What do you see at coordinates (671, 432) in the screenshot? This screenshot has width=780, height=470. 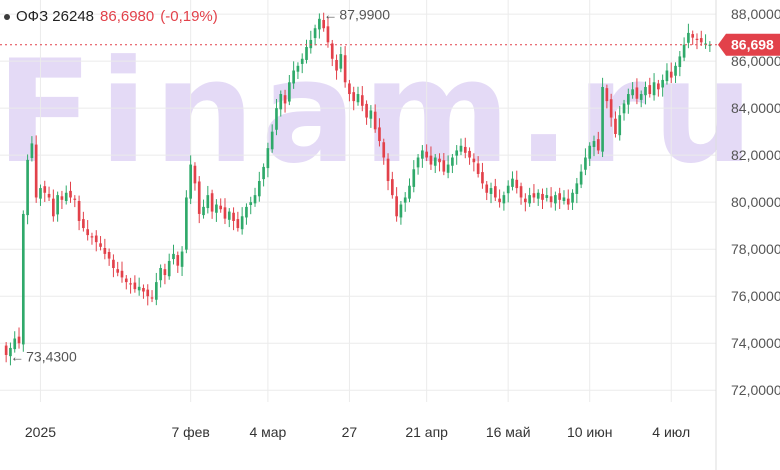 I see `x-tick-label: 4 июл` at bounding box center [671, 432].